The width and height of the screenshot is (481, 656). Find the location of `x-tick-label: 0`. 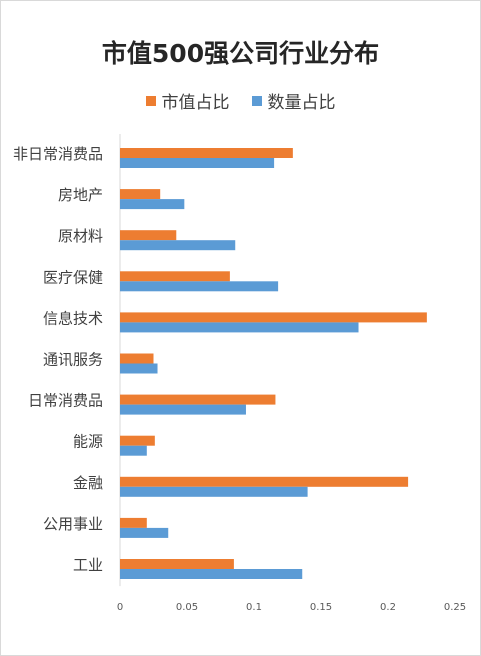

x-tick-label: 0 is located at coordinates (120, 607).